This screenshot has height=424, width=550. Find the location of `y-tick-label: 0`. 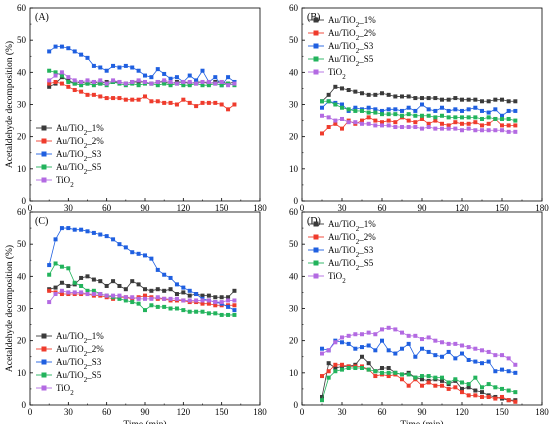

y-tick-label: 0 is located at coordinates (296, 201).